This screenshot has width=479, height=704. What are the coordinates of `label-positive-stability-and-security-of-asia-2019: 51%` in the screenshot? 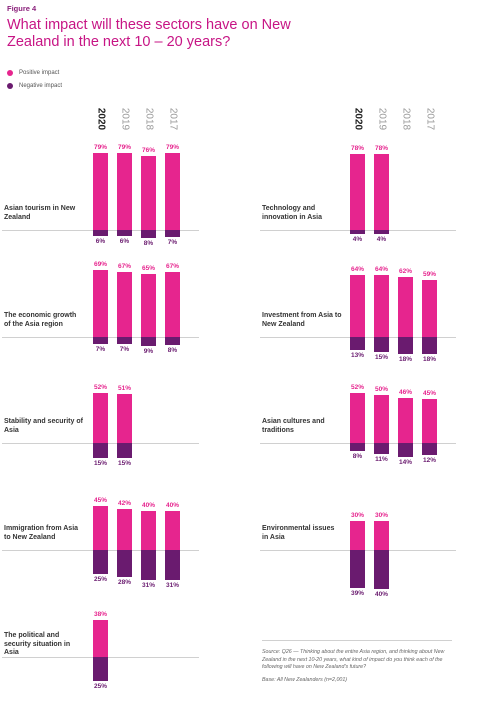 It's located at (124, 388).